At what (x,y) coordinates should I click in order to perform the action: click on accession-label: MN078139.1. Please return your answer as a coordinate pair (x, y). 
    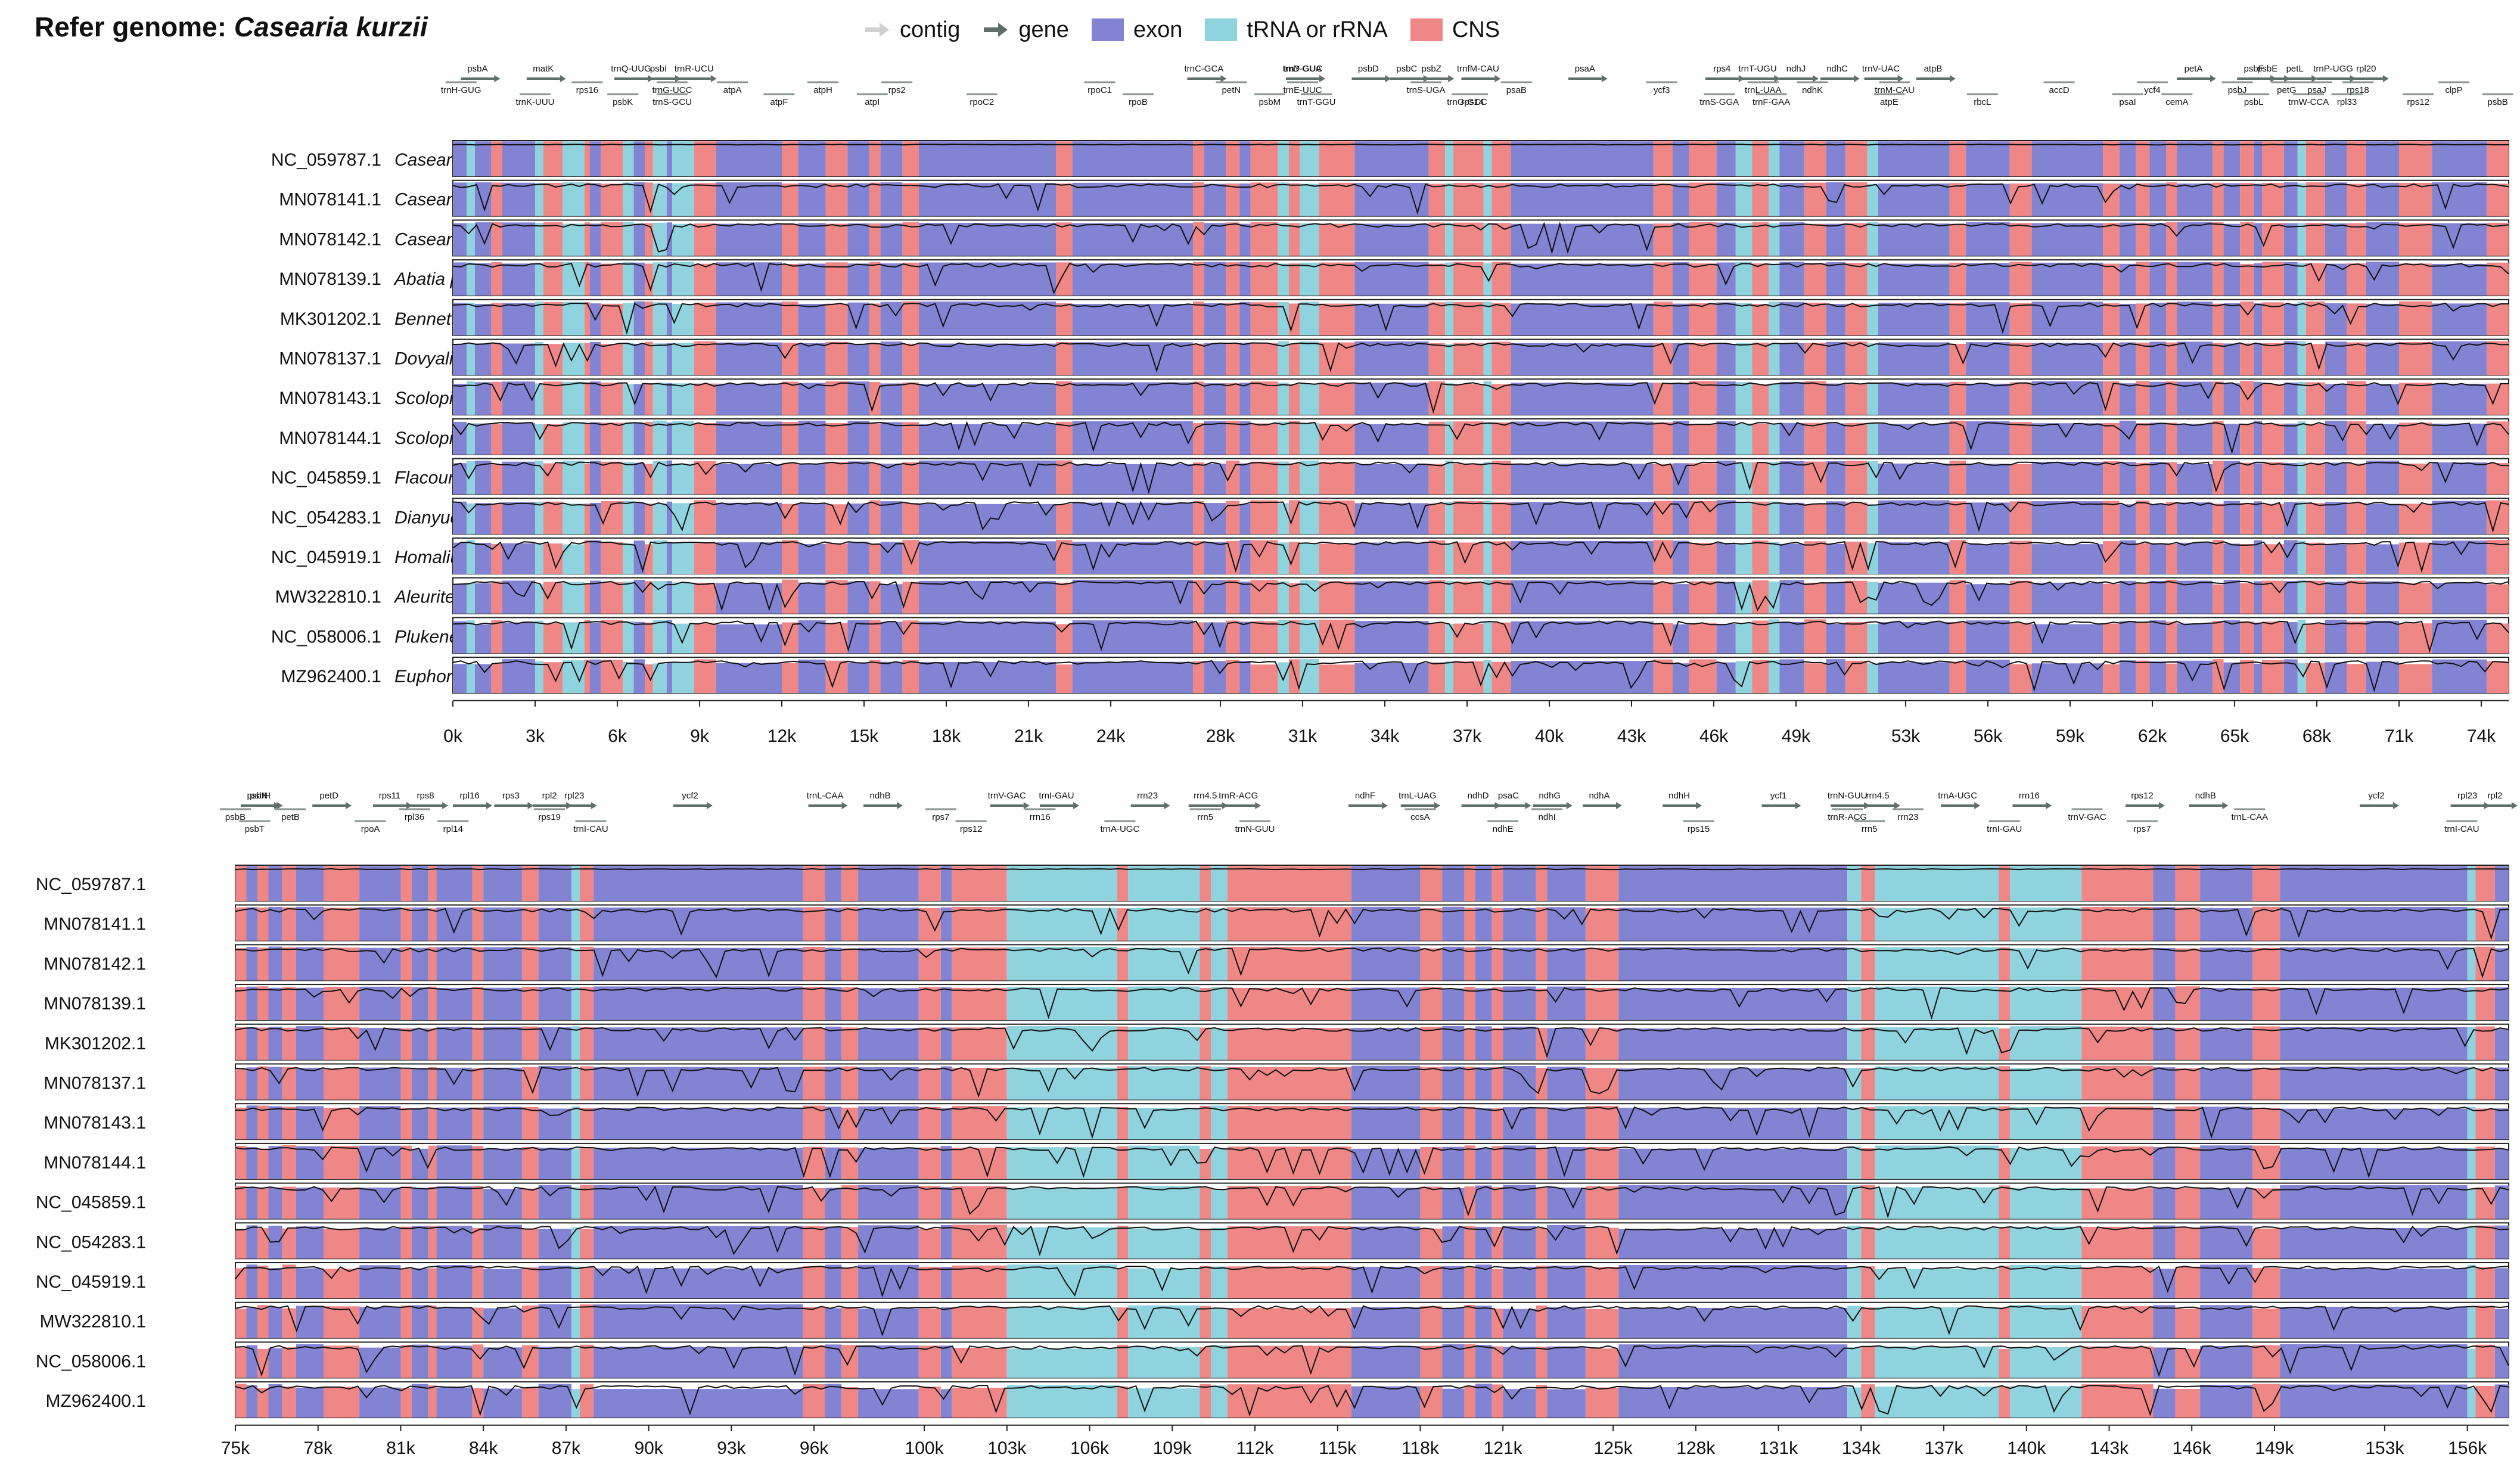
    Looking at the image, I should click on (95, 1004).